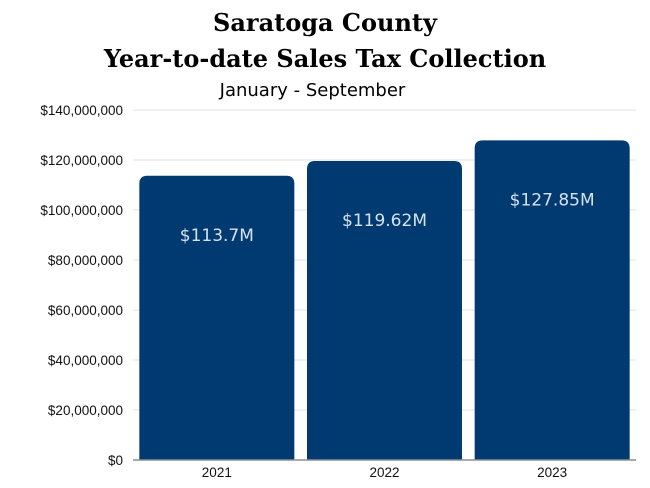 This screenshot has height=488, width=650. Describe the element at coordinates (384, 221) in the screenshot. I see `data-label-2022: $119.62M` at that location.